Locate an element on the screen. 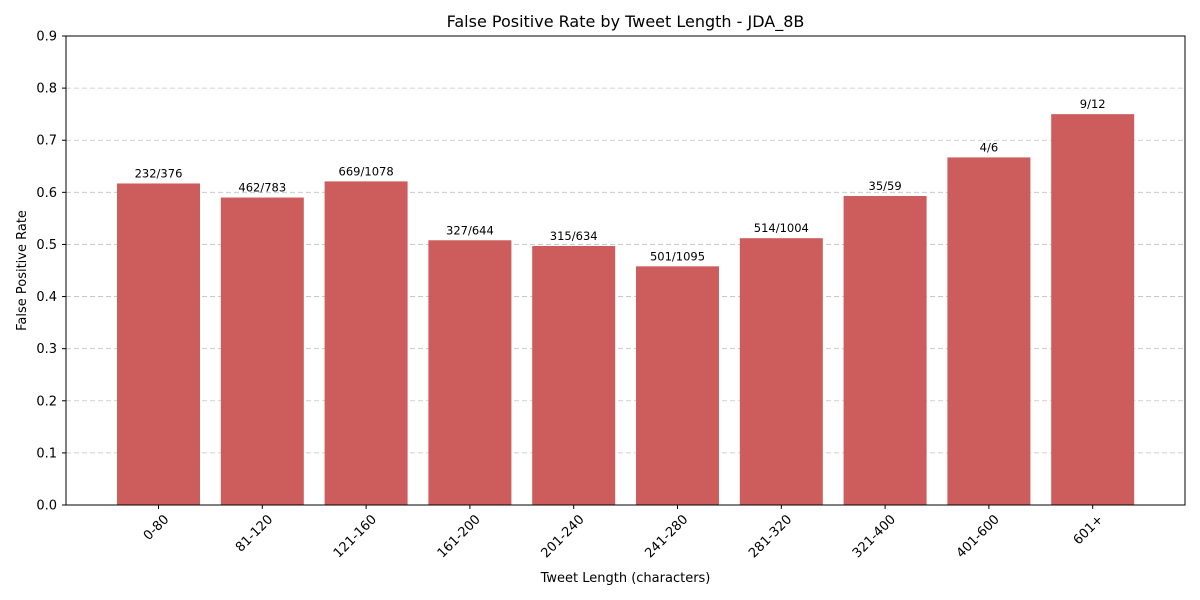 This screenshot has height=600, width=1200. y-tick-label: 0.6 is located at coordinates (46, 193).